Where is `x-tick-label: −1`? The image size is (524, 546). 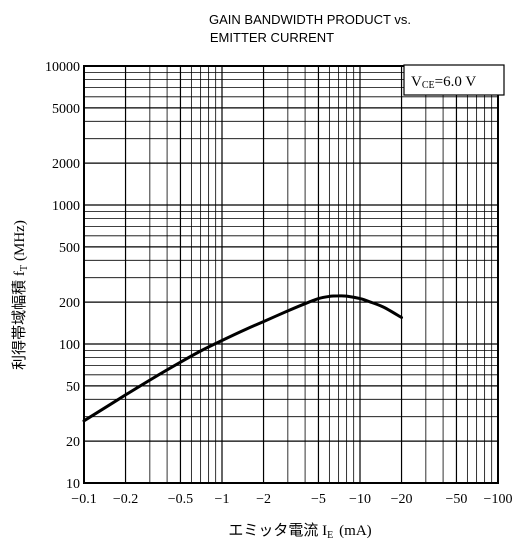 x-tick-label: −1 is located at coordinates (222, 499).